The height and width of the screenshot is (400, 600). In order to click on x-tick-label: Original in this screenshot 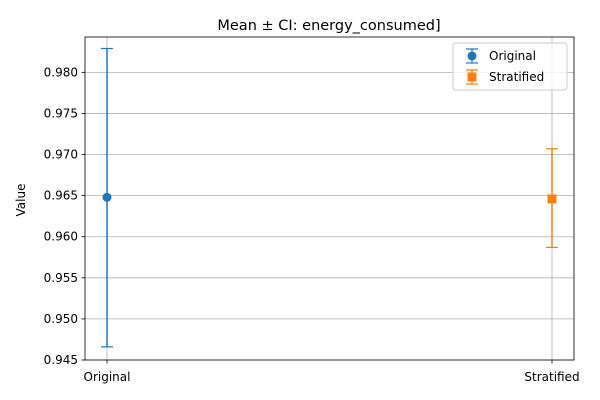, I will do `click(107, 377)`.